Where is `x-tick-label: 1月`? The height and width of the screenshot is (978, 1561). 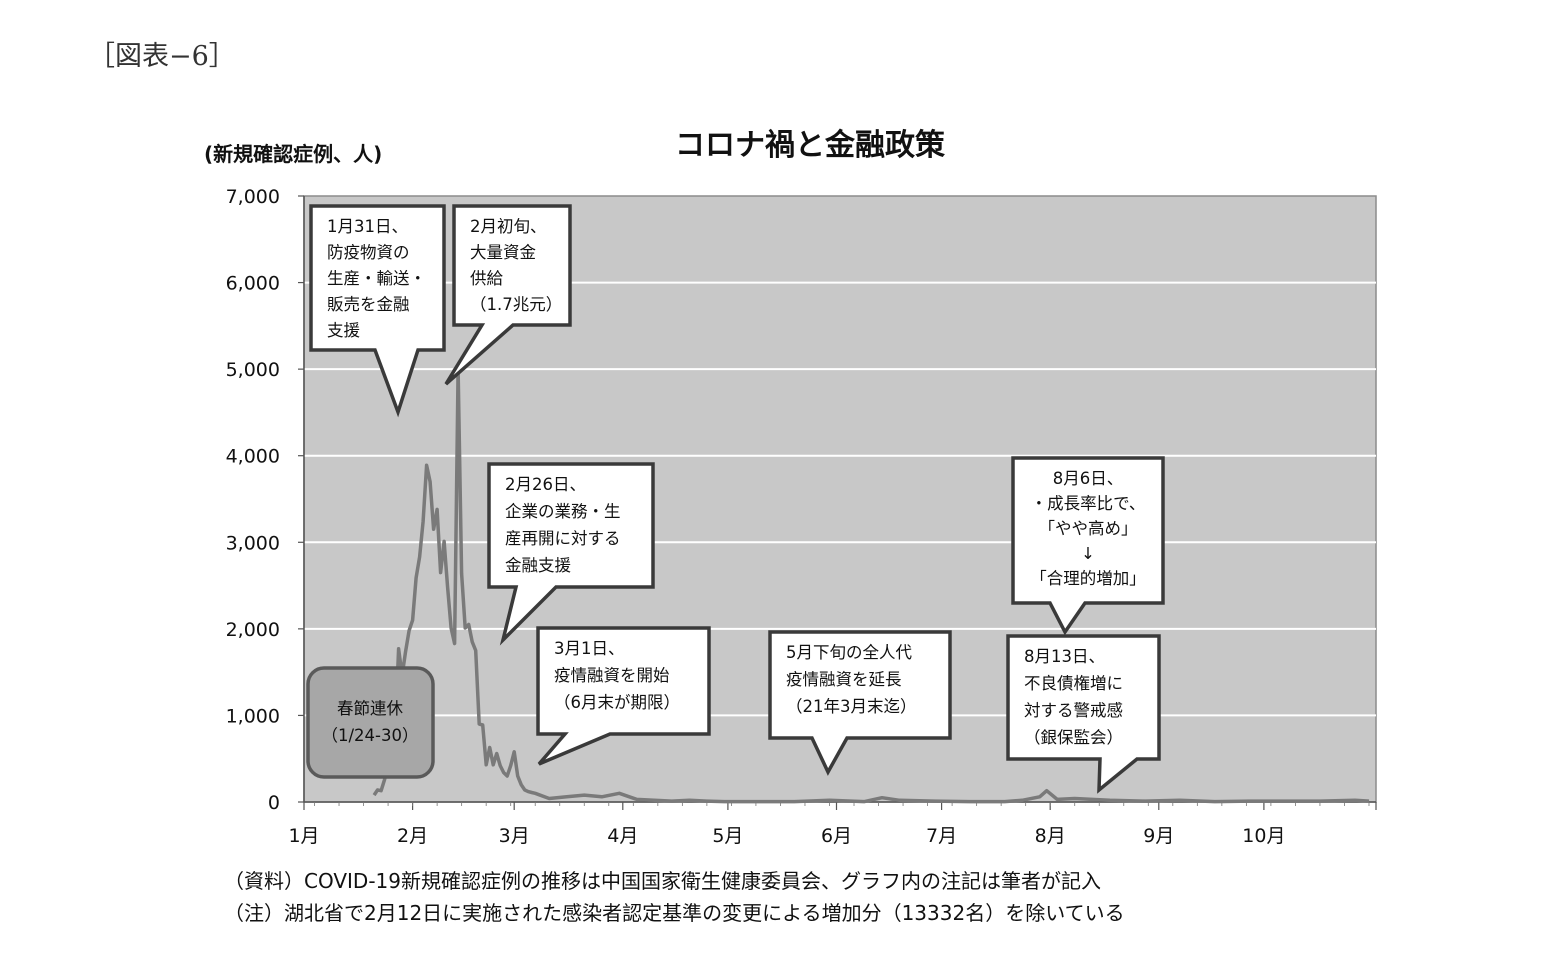 x-tick-label: 1月 is located at coordinates (303, 836).